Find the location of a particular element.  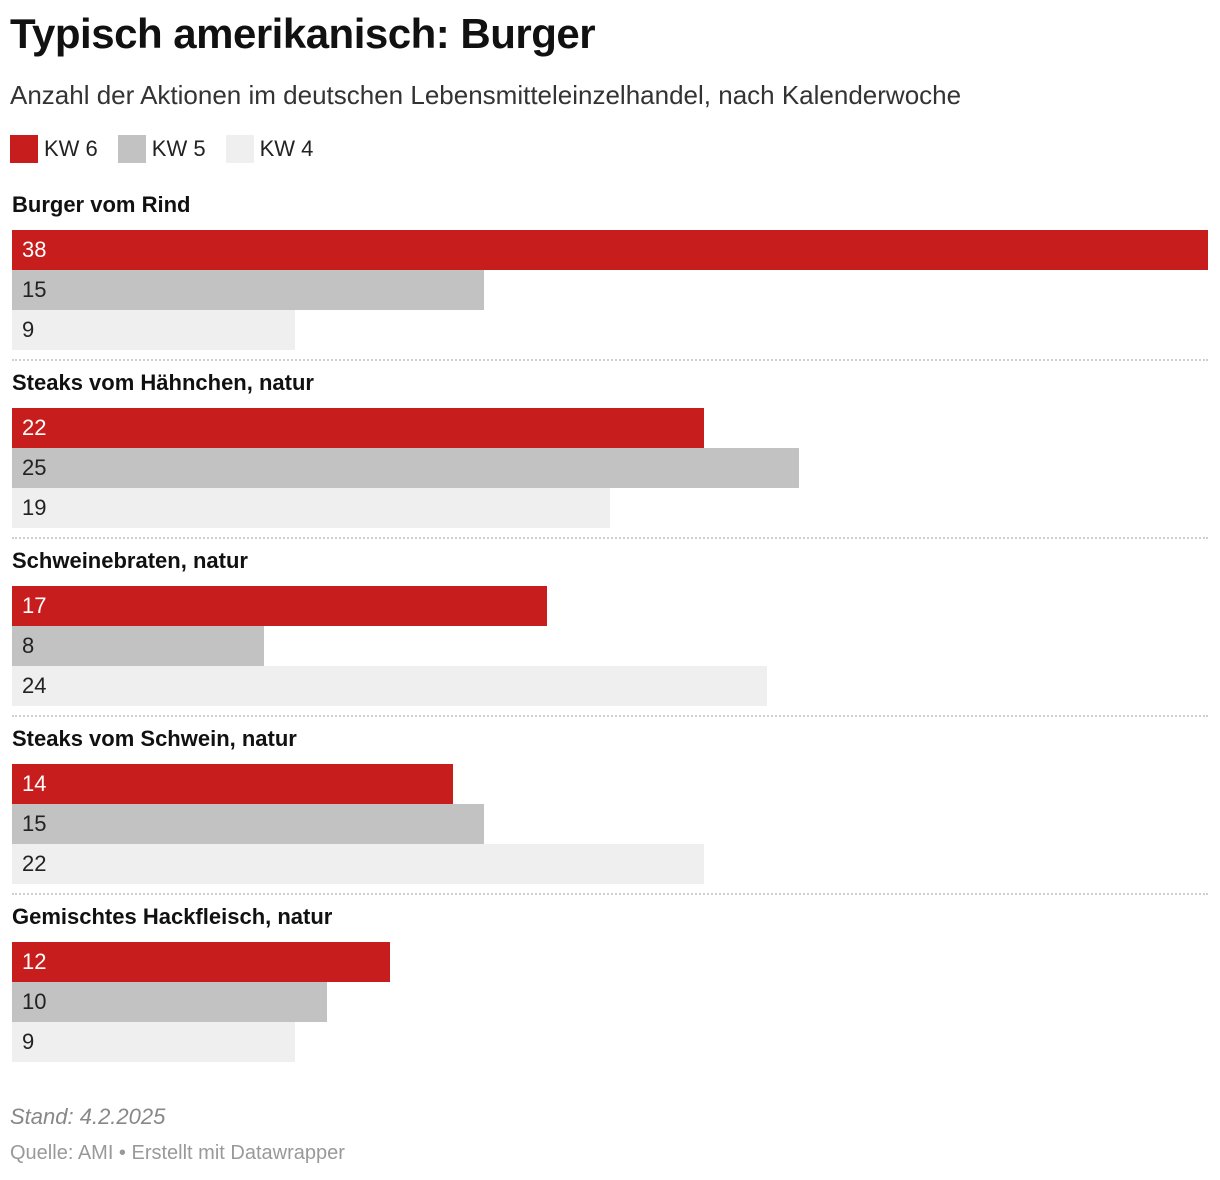

legend-label-kw6: KW 6 is located at coordinates (71, 148).